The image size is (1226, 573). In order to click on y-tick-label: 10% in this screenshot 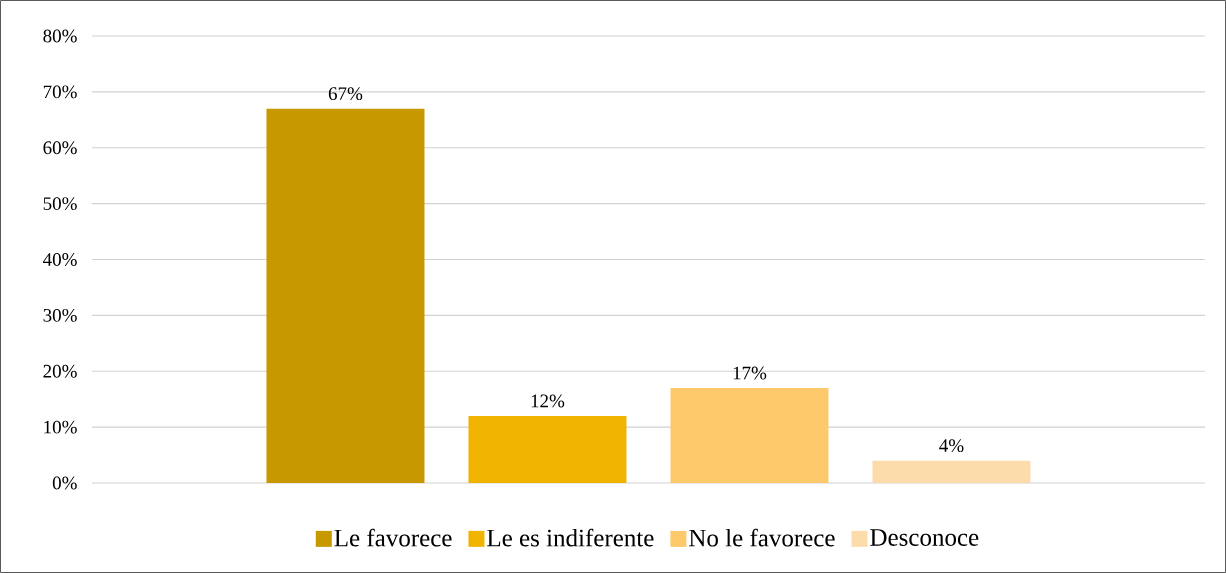, I will do `click(60, 427)`.